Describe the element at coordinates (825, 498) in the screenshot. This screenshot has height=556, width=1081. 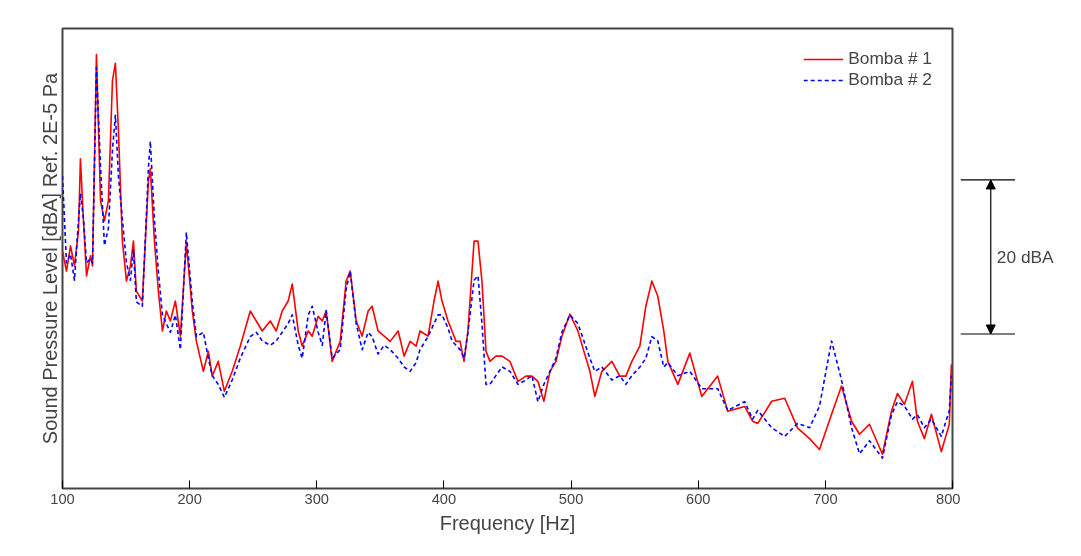
I see `x-tick-label: 700` at that location.